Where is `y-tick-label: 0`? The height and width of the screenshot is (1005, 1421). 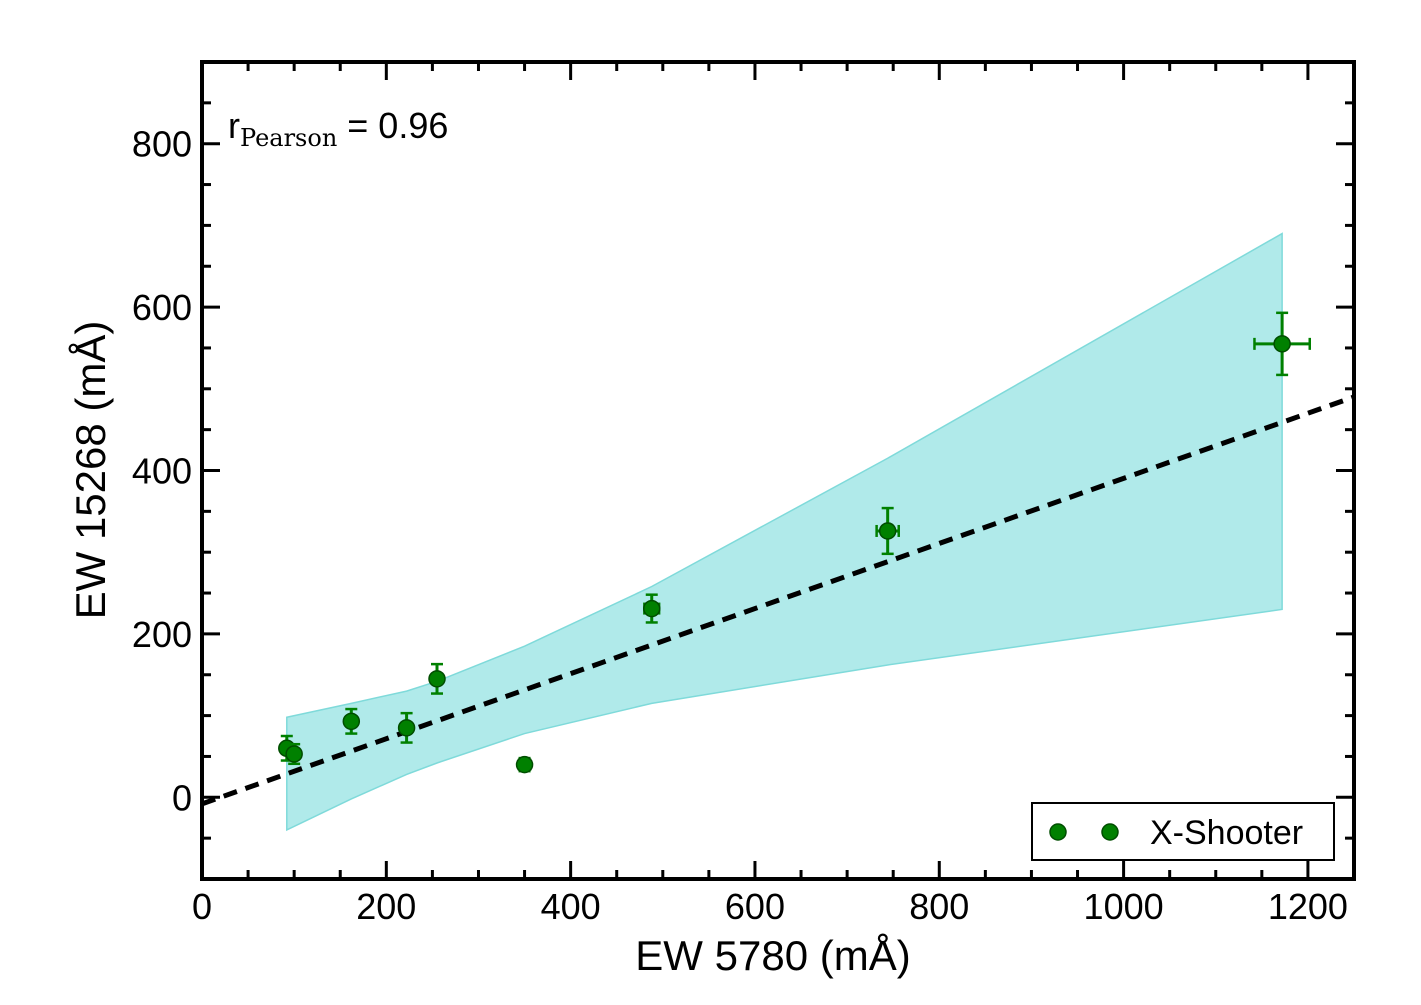 y-tick-label: 0 is located at coordinates (182, 797).